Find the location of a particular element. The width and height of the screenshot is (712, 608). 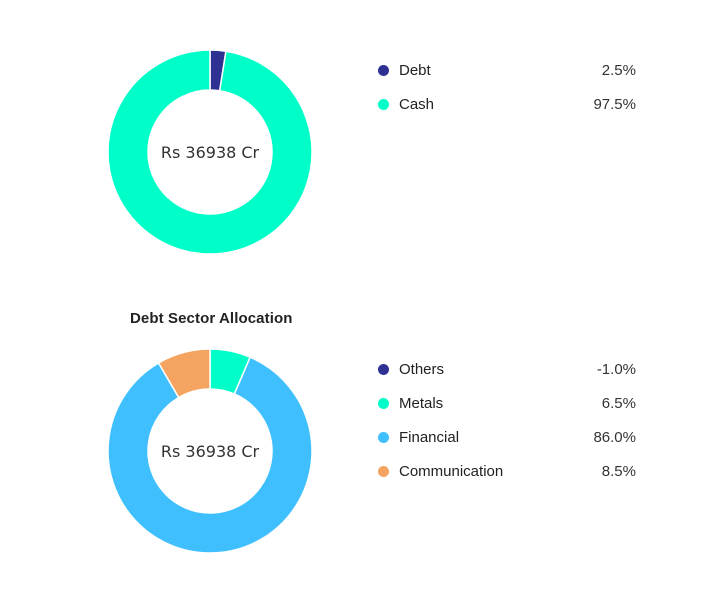

asset-allocation-donut: Rs 36938 Cr is located at coordinates (210, 152).